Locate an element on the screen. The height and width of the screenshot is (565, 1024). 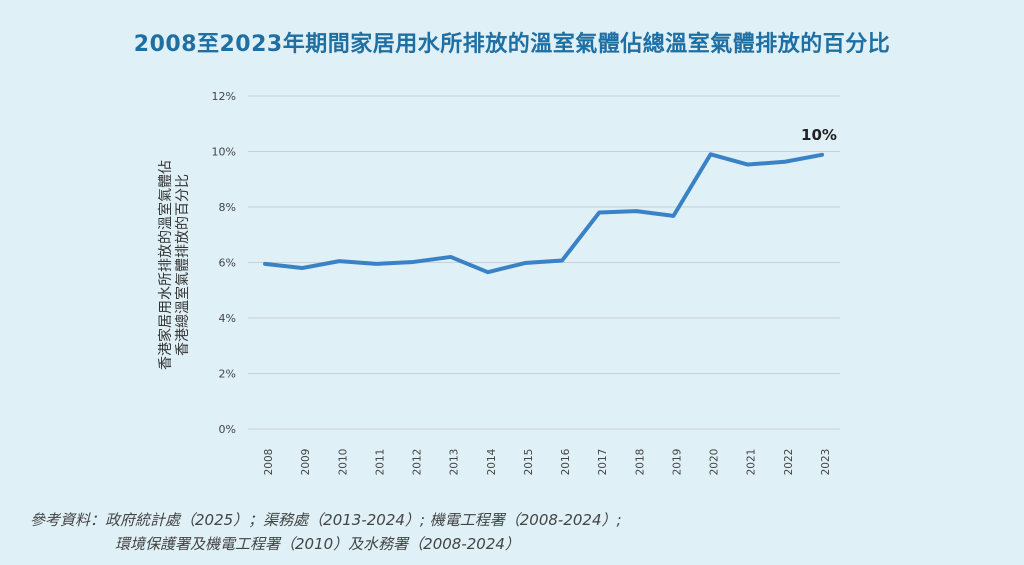
data-point-2011 is located at coordinates (376, 264).